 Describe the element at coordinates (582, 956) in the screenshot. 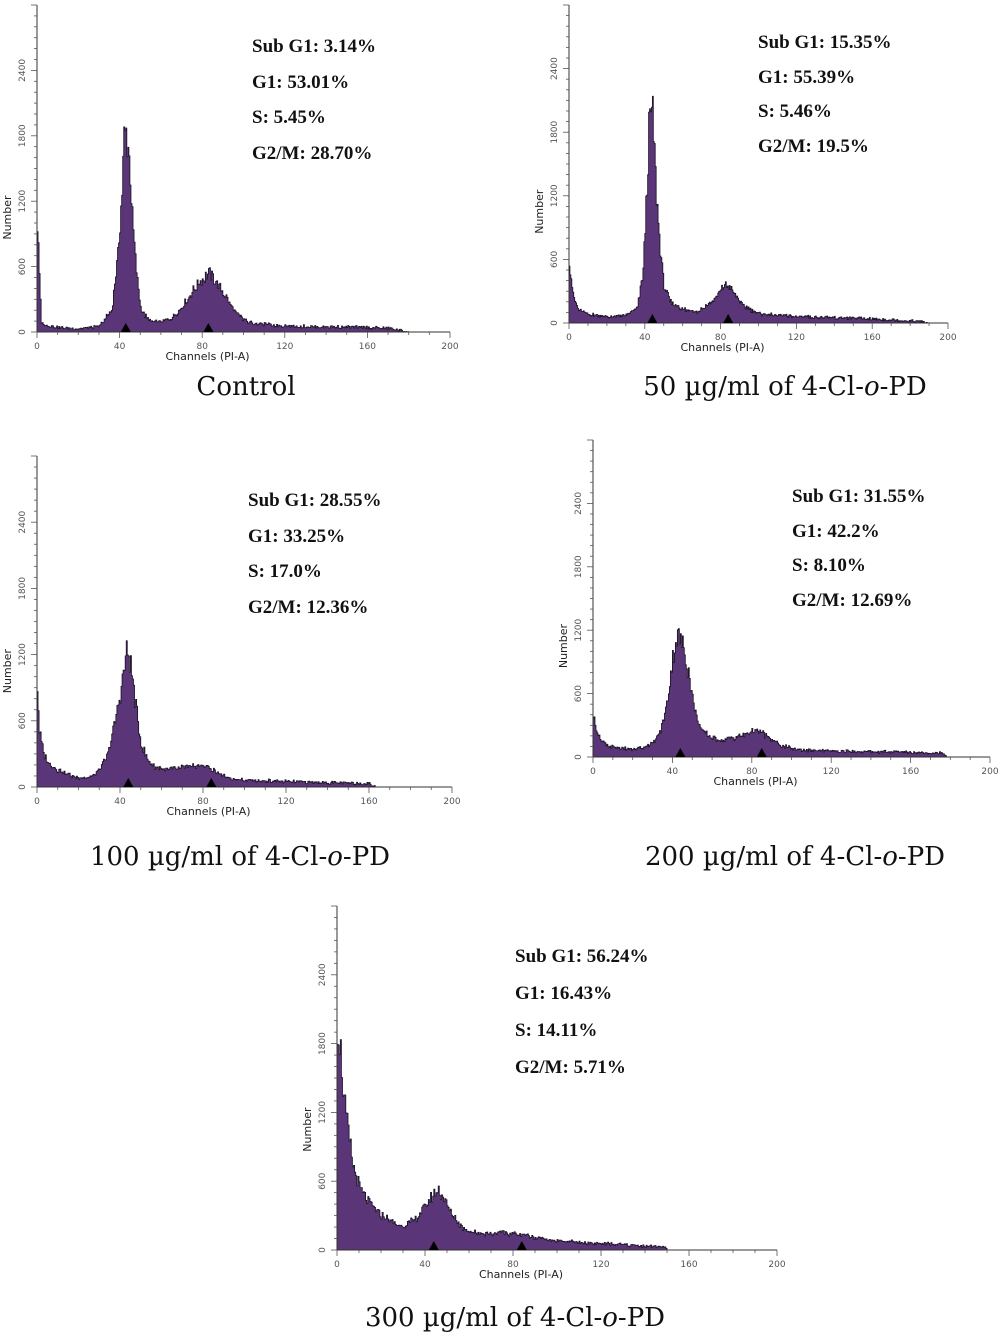

I see `stat-sub-g1: Sub G1: 56.24%` at that location.